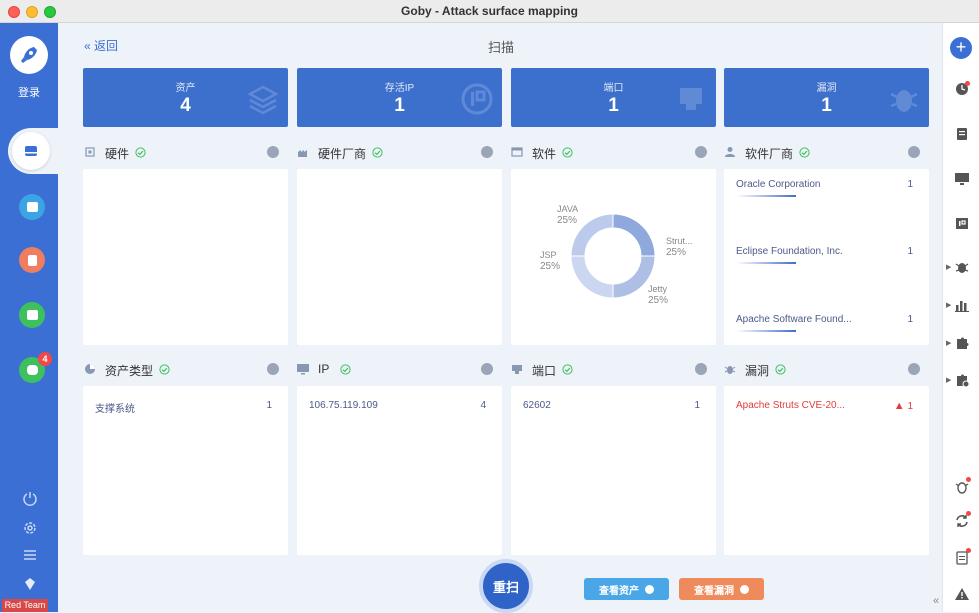 This screenshot has width=979, height=613. What do you see at coordinates (961, 48) in the screenshot?
I see `add-scan-button: +` at bounding box center [961, 48].